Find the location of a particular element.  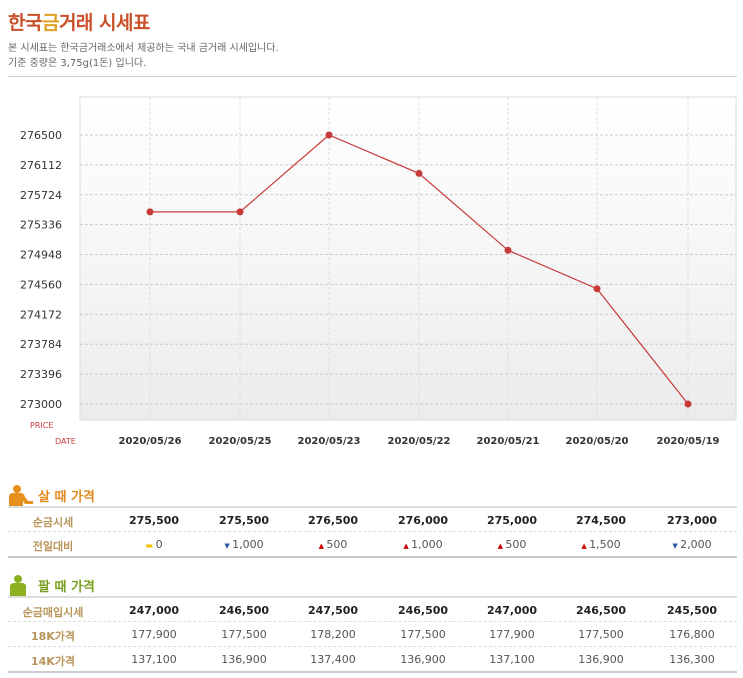

x-tick-label: 2020/05/25 is located at coordinates (240, 441).